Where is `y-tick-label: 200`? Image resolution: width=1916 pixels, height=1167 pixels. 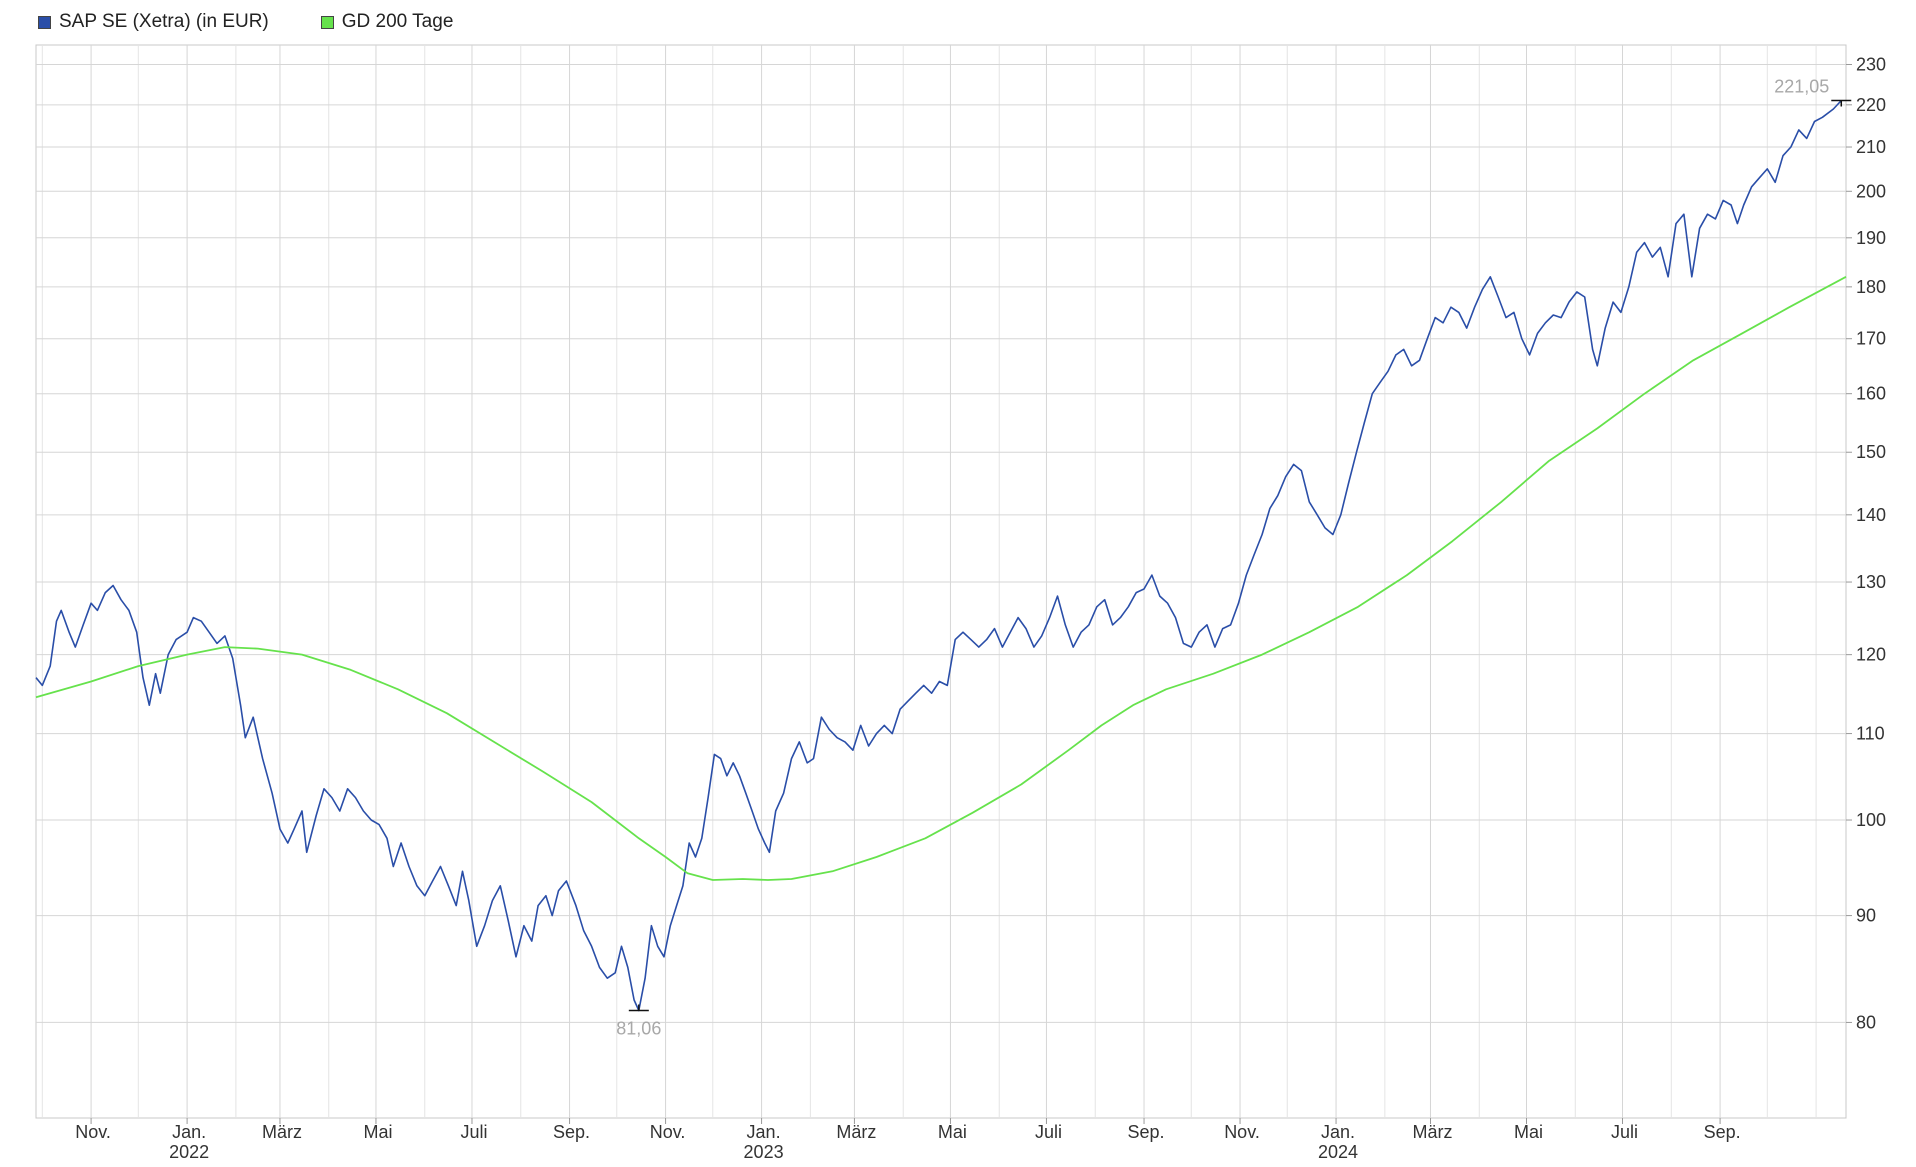 y-tick-label: 200 is located at coordinates (1871, 191).